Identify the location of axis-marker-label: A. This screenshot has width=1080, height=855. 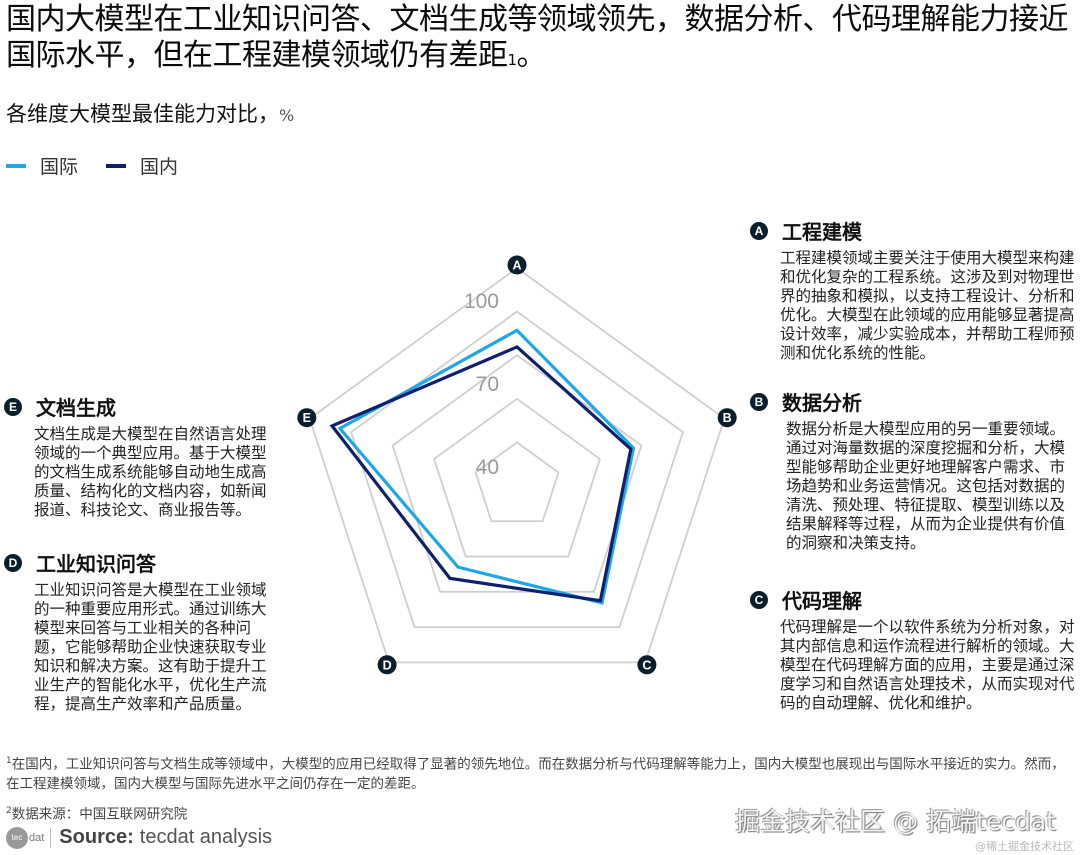
(516, 266).